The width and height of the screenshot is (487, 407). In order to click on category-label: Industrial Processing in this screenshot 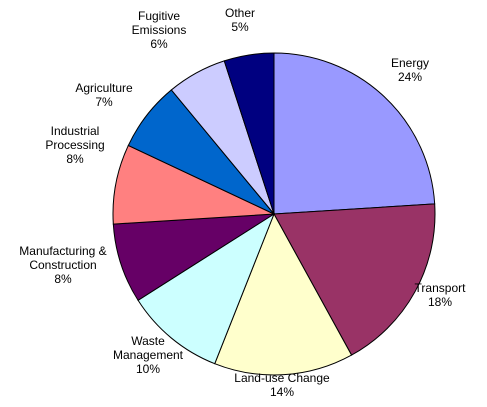, I will do `click(75, 138)`.